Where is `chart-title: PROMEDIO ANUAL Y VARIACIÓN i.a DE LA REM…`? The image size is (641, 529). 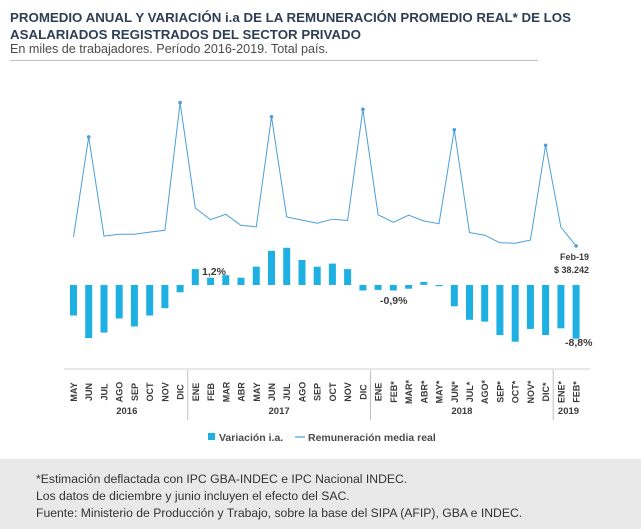 chart-title: PROMEDIO ANUAL Y VARIACIÓN i.a DE LA REM… is located at coordinates (290, 26).